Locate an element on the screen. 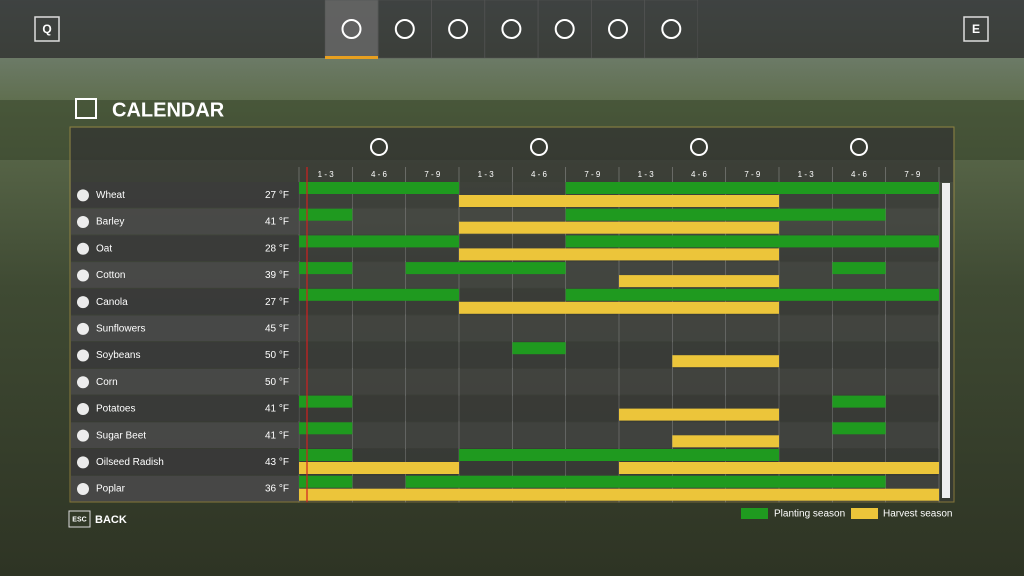  crop-temperature: 45 °F is located at coordinates (277, 328).